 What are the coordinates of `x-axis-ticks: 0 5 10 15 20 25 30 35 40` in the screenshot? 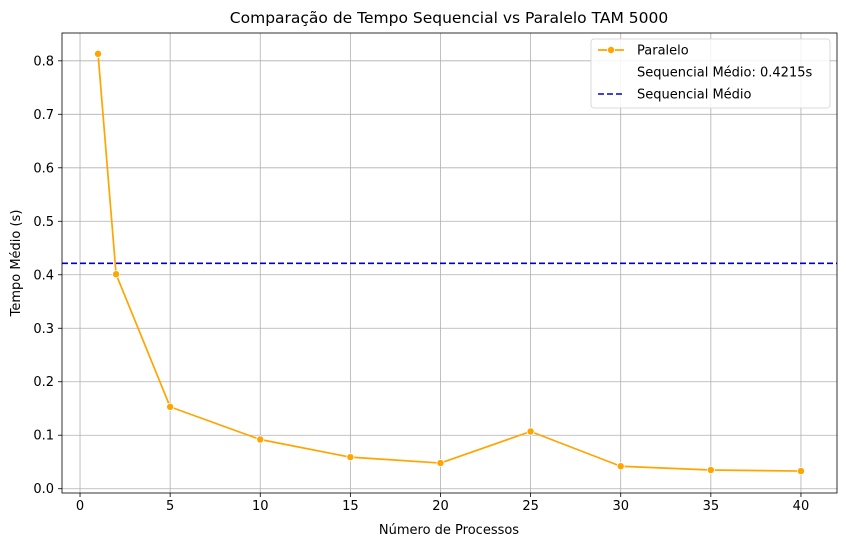 It's located at (442, 503).